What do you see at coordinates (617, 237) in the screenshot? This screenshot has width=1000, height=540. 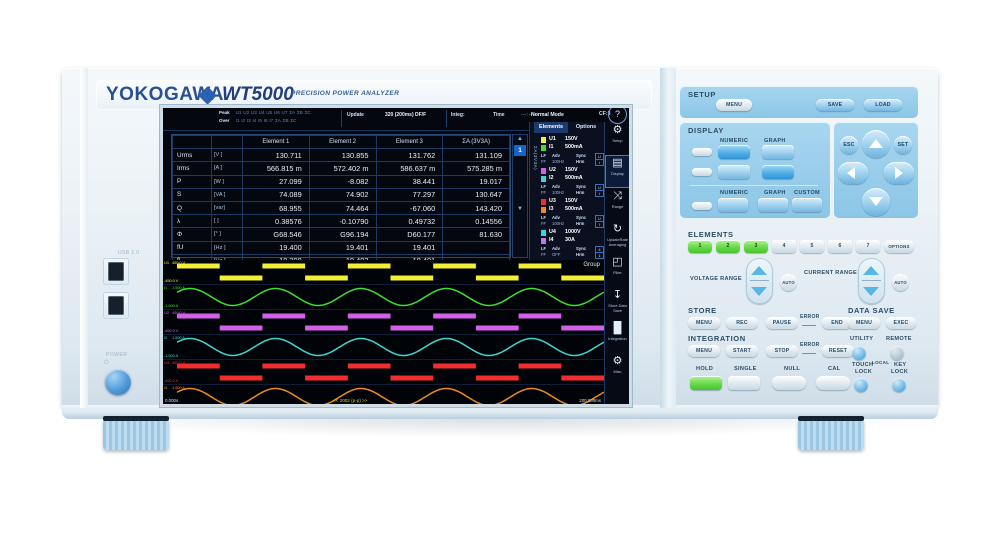 I see `update-rate-averaging-icon: ↻ UpdateRate Averaging` at bounding box center [617, 237].